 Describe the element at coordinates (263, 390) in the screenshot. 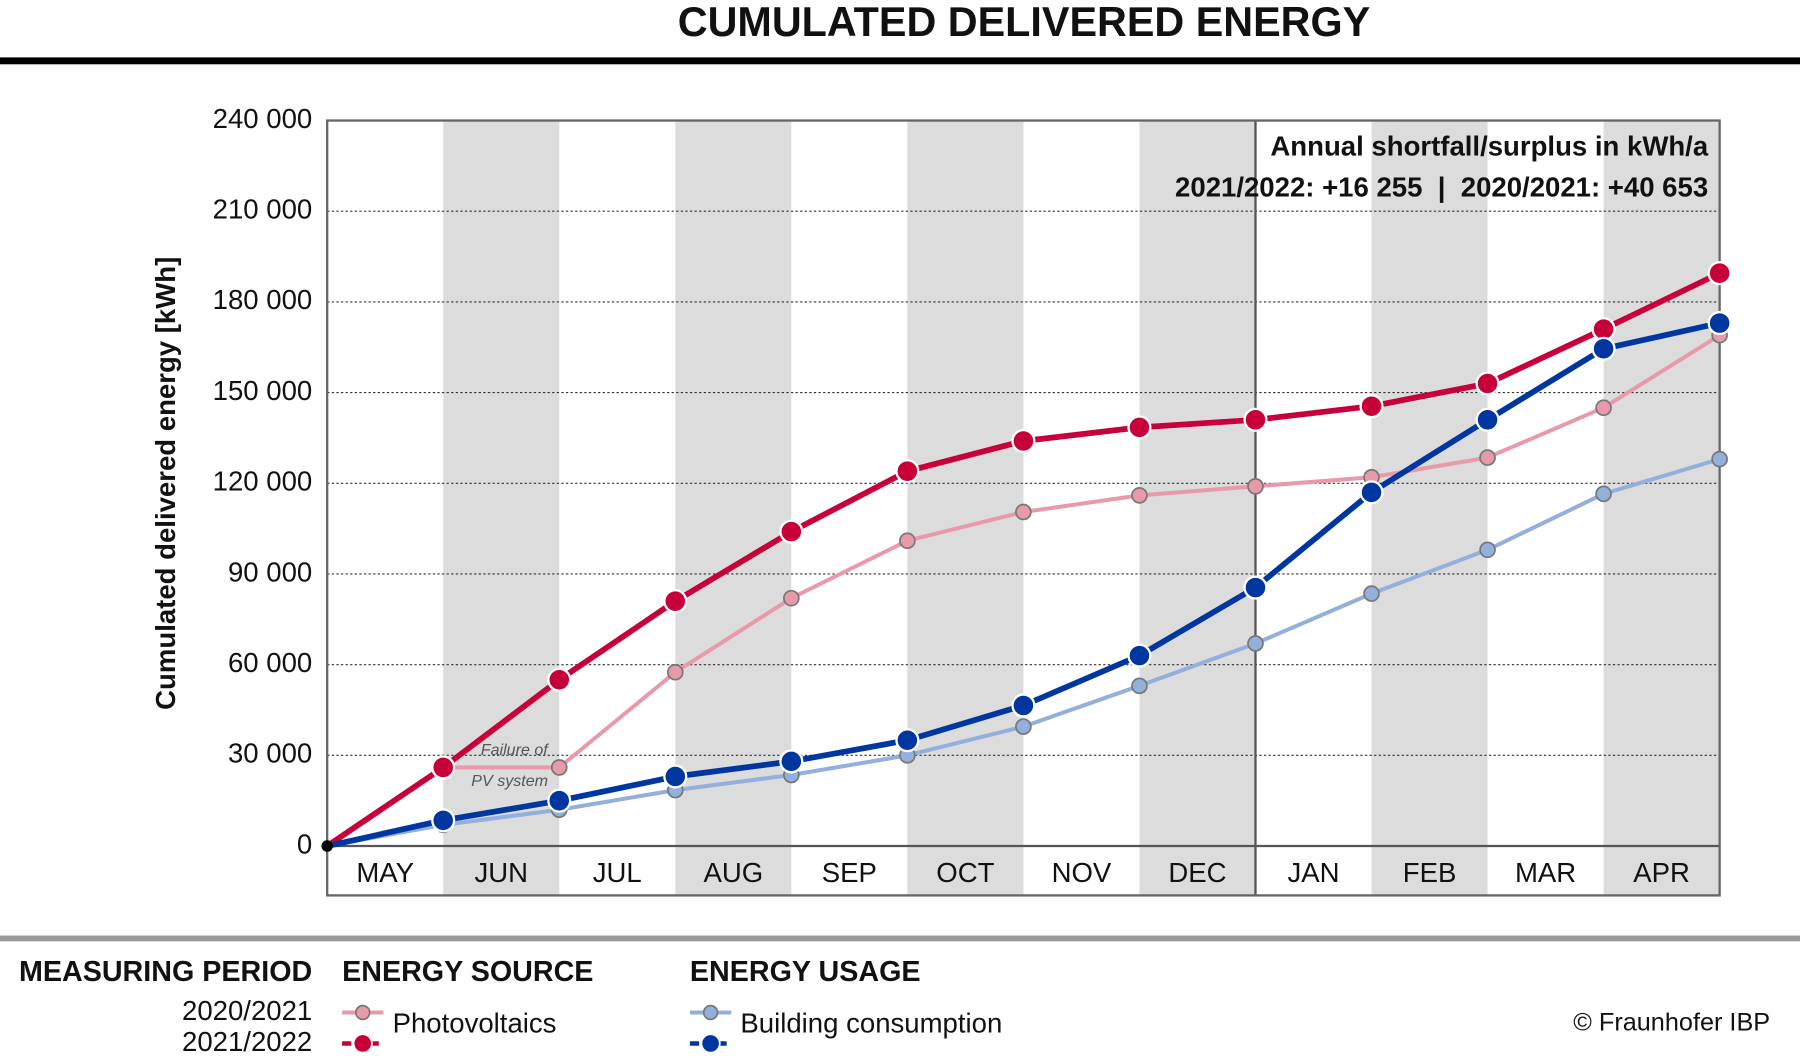

I see `y-tick-label: 150 000` at that location.